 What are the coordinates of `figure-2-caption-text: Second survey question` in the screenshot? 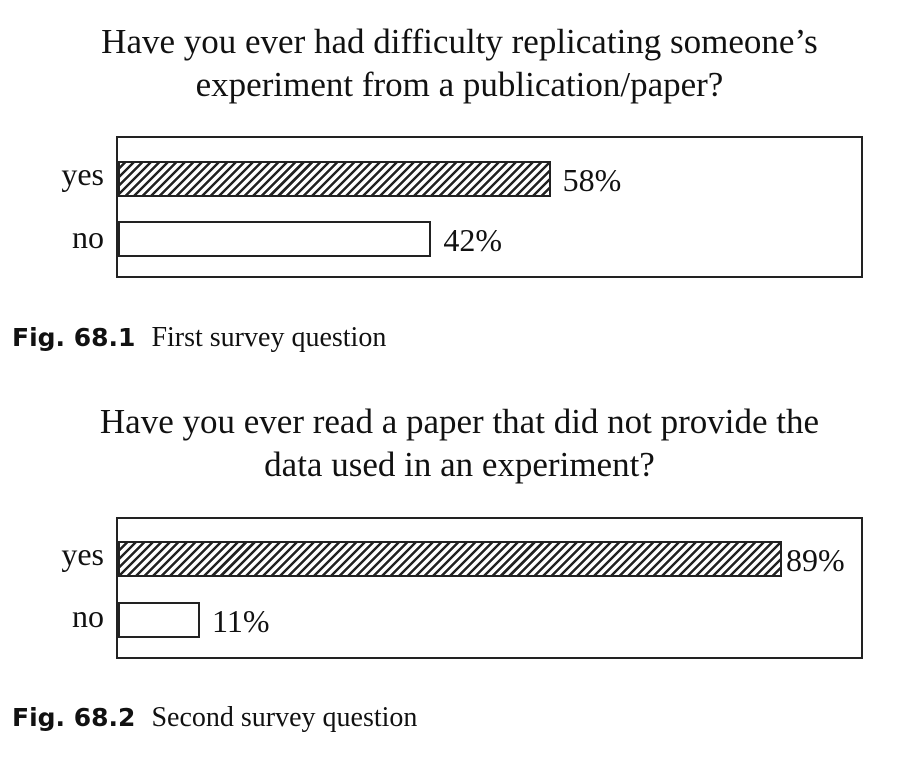 It's located at (284, 717).